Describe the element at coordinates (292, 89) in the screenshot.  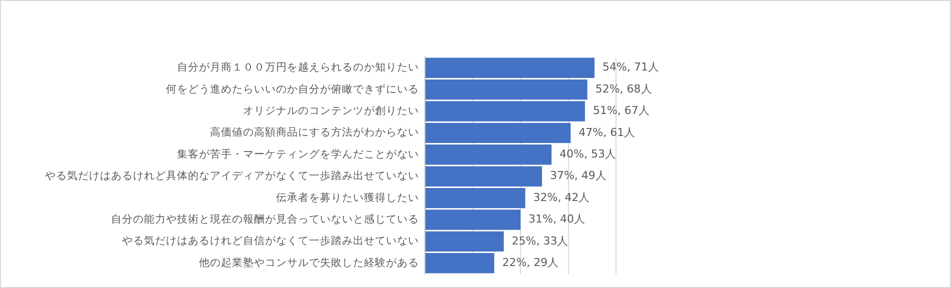
I see `y-tick-label: 何をどう進めたらいいのか自分が俯瞰できずにいる` at that location.